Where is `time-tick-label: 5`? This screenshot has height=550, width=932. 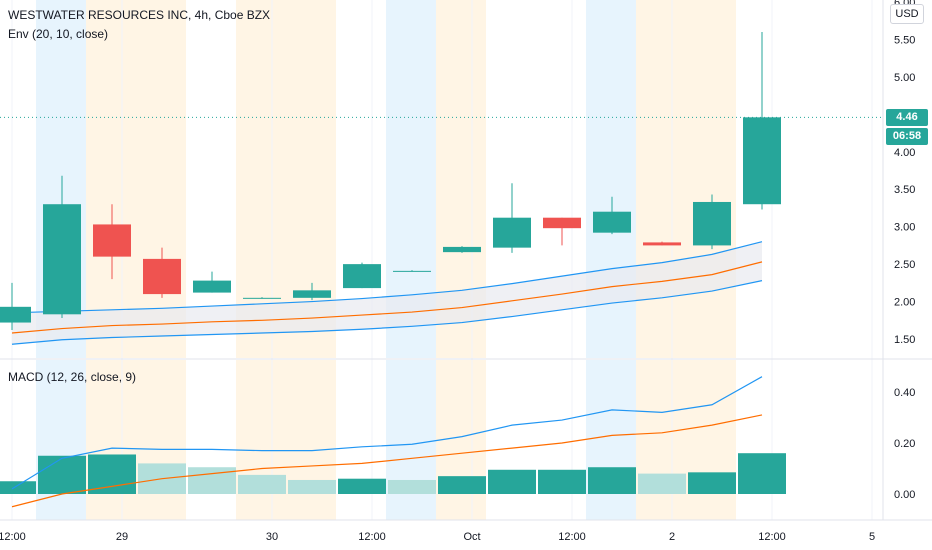
time-tick-label: 5 is located at coordinates (872, 537).